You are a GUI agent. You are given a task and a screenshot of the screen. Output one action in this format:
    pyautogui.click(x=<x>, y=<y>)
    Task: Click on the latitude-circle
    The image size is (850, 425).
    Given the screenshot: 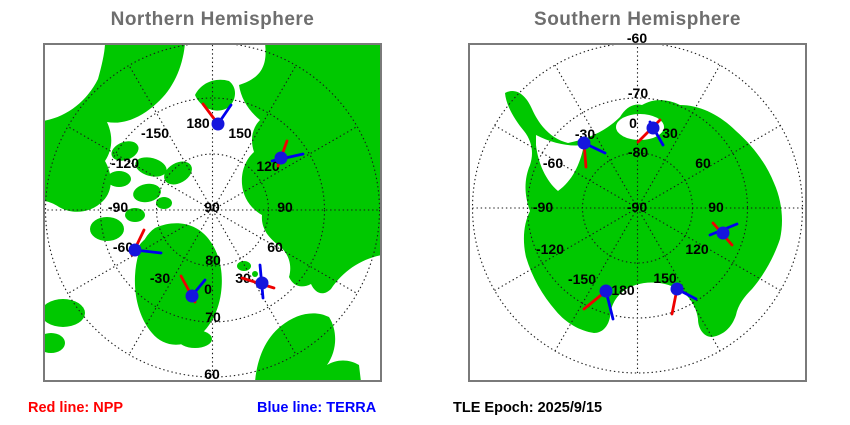 What is the action you would take?
    pyautogui.click(x=212, y=210)
    